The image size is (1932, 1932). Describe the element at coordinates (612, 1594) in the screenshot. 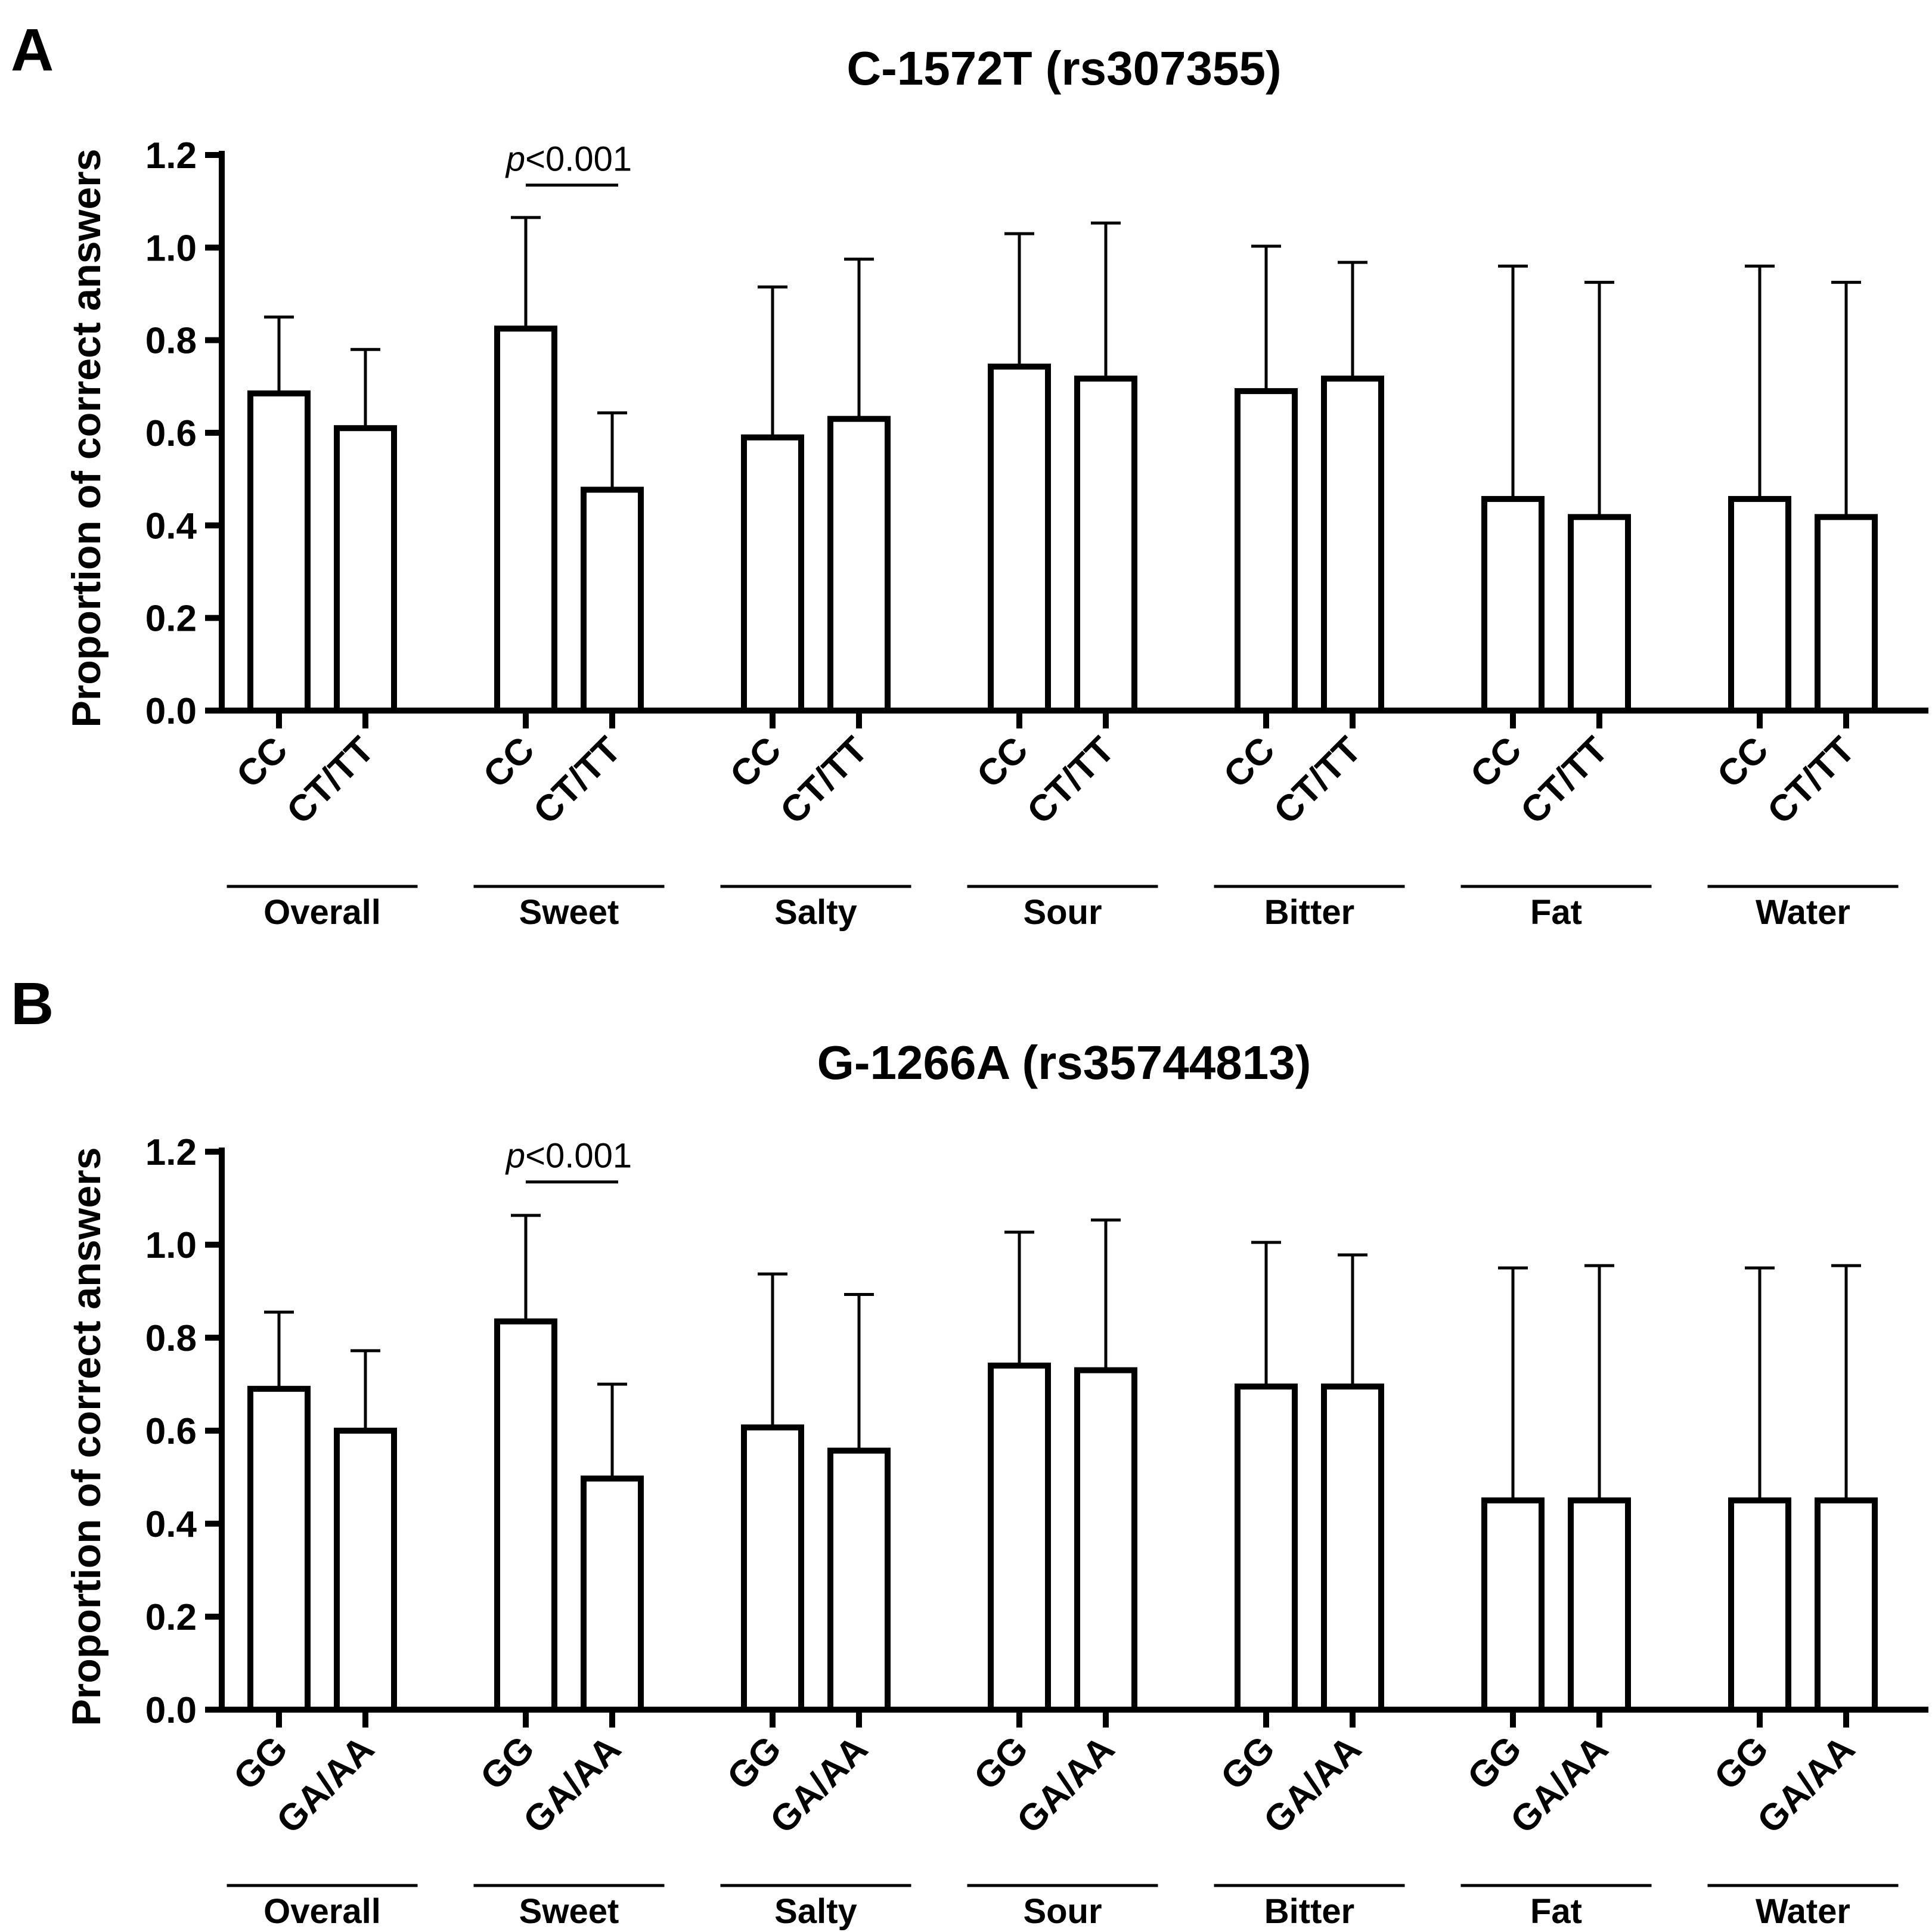

I see `bar-sweet-ga-aa` at that location.